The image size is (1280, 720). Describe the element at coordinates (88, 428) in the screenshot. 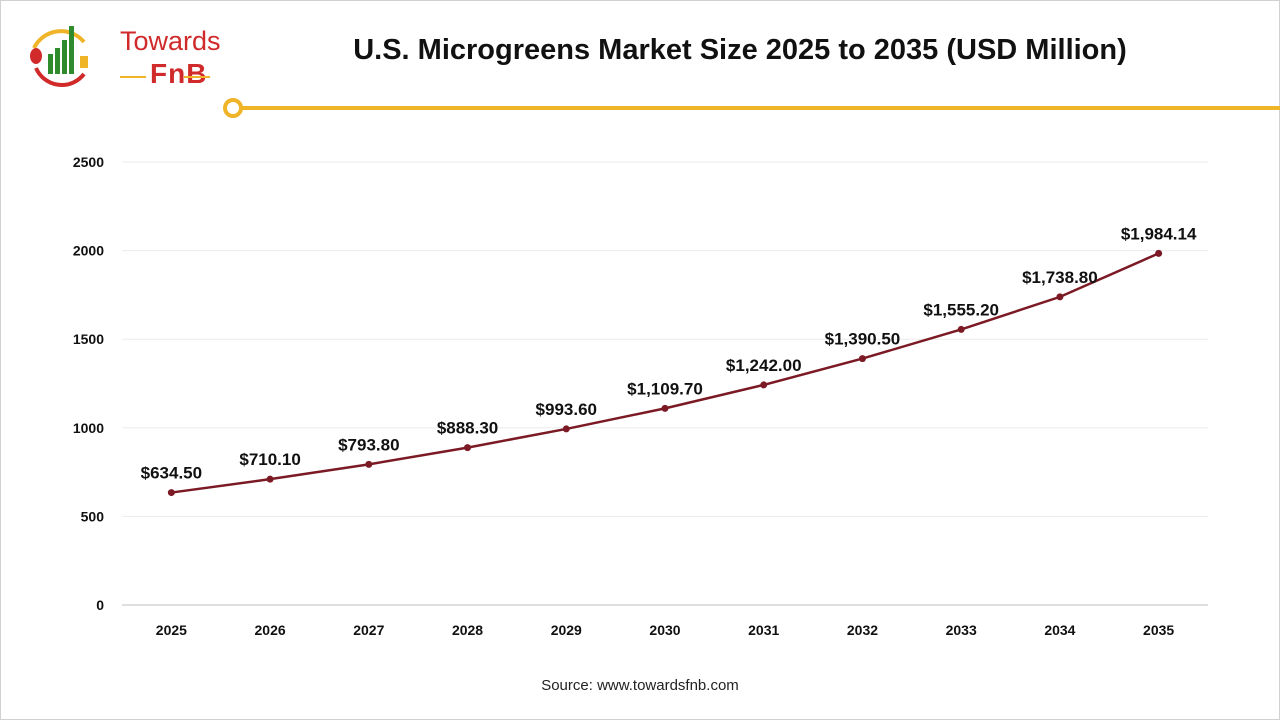

I see `y-tick-label: 1000` at that location.